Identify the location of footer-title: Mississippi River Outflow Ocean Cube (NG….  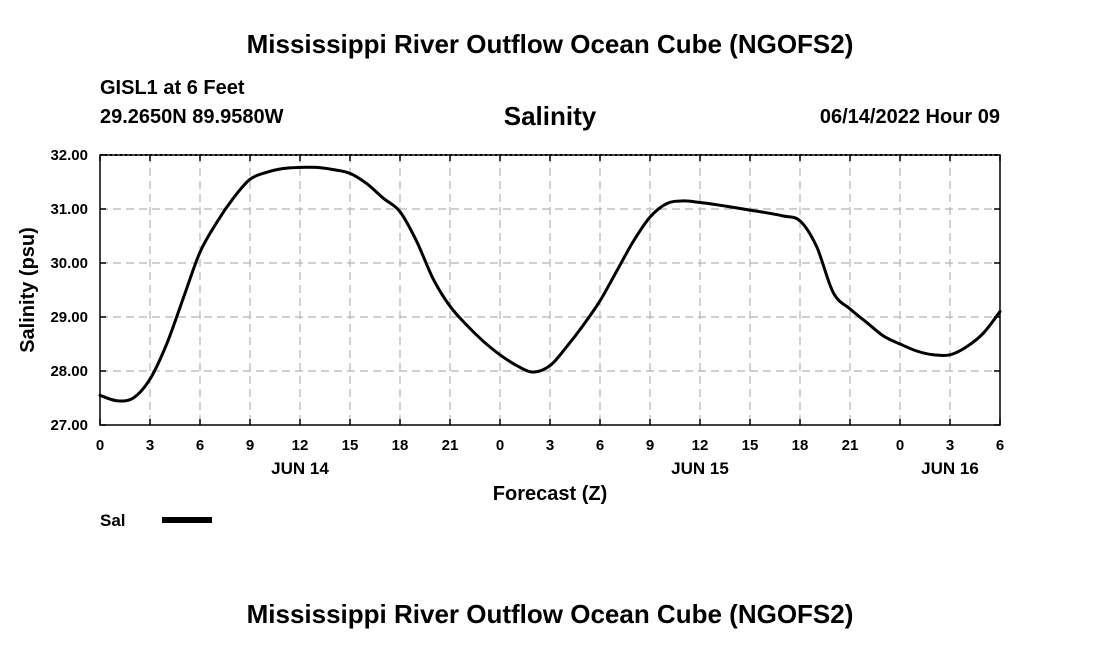
(550, 614).